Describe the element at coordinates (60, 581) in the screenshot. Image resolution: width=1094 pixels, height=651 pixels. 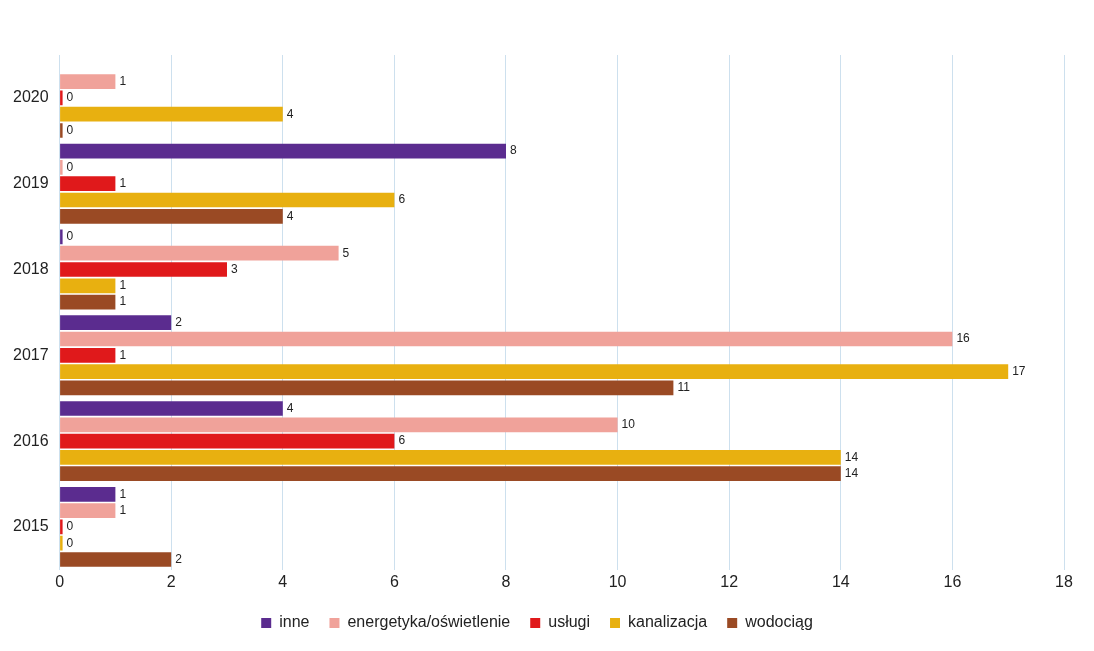
I see `x-tick-label: 0` at that location.